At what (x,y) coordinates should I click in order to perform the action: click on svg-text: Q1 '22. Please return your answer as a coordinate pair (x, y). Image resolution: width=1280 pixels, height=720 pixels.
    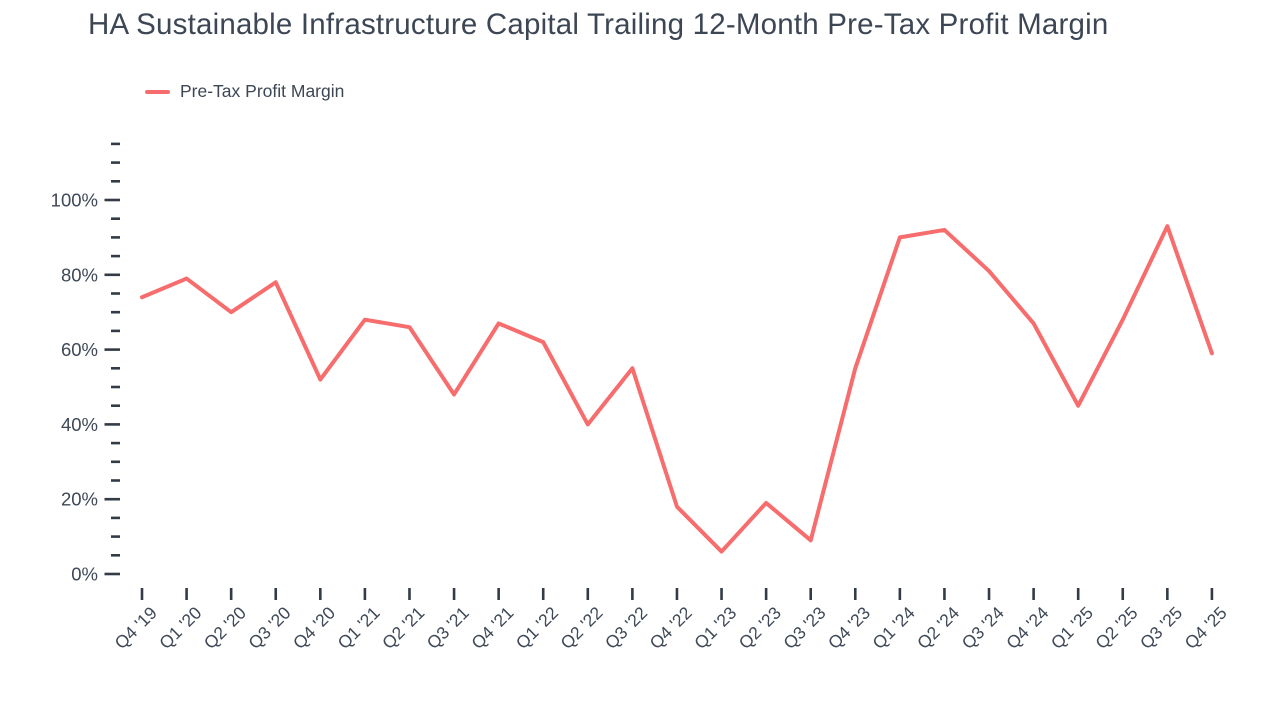
    Looking at the image, I should click on (537, 628).